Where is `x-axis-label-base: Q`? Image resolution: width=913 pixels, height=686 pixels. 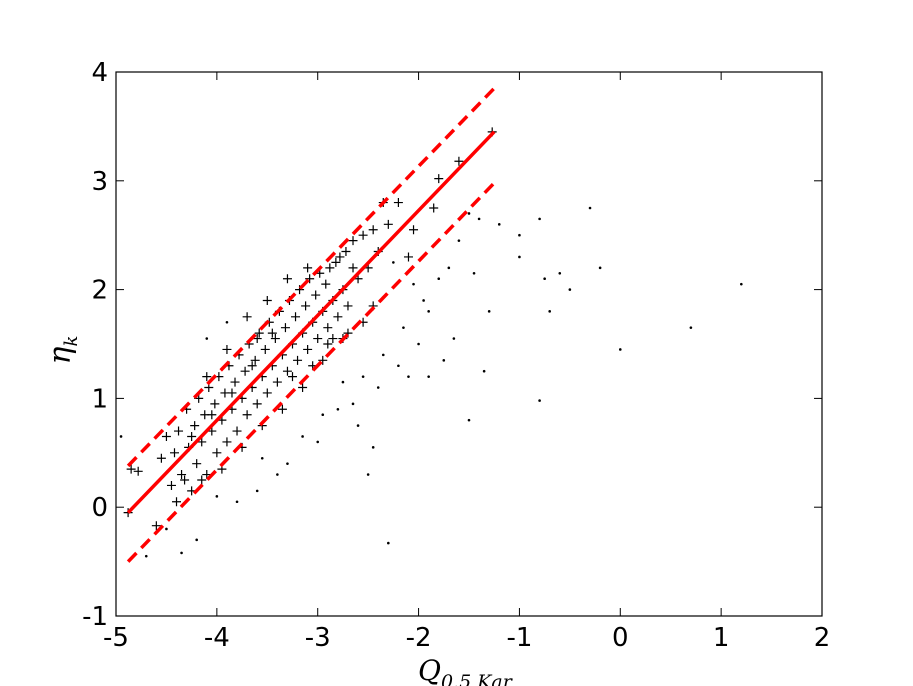
x-axis-label-base: Q is located at coordinates (429, 670).